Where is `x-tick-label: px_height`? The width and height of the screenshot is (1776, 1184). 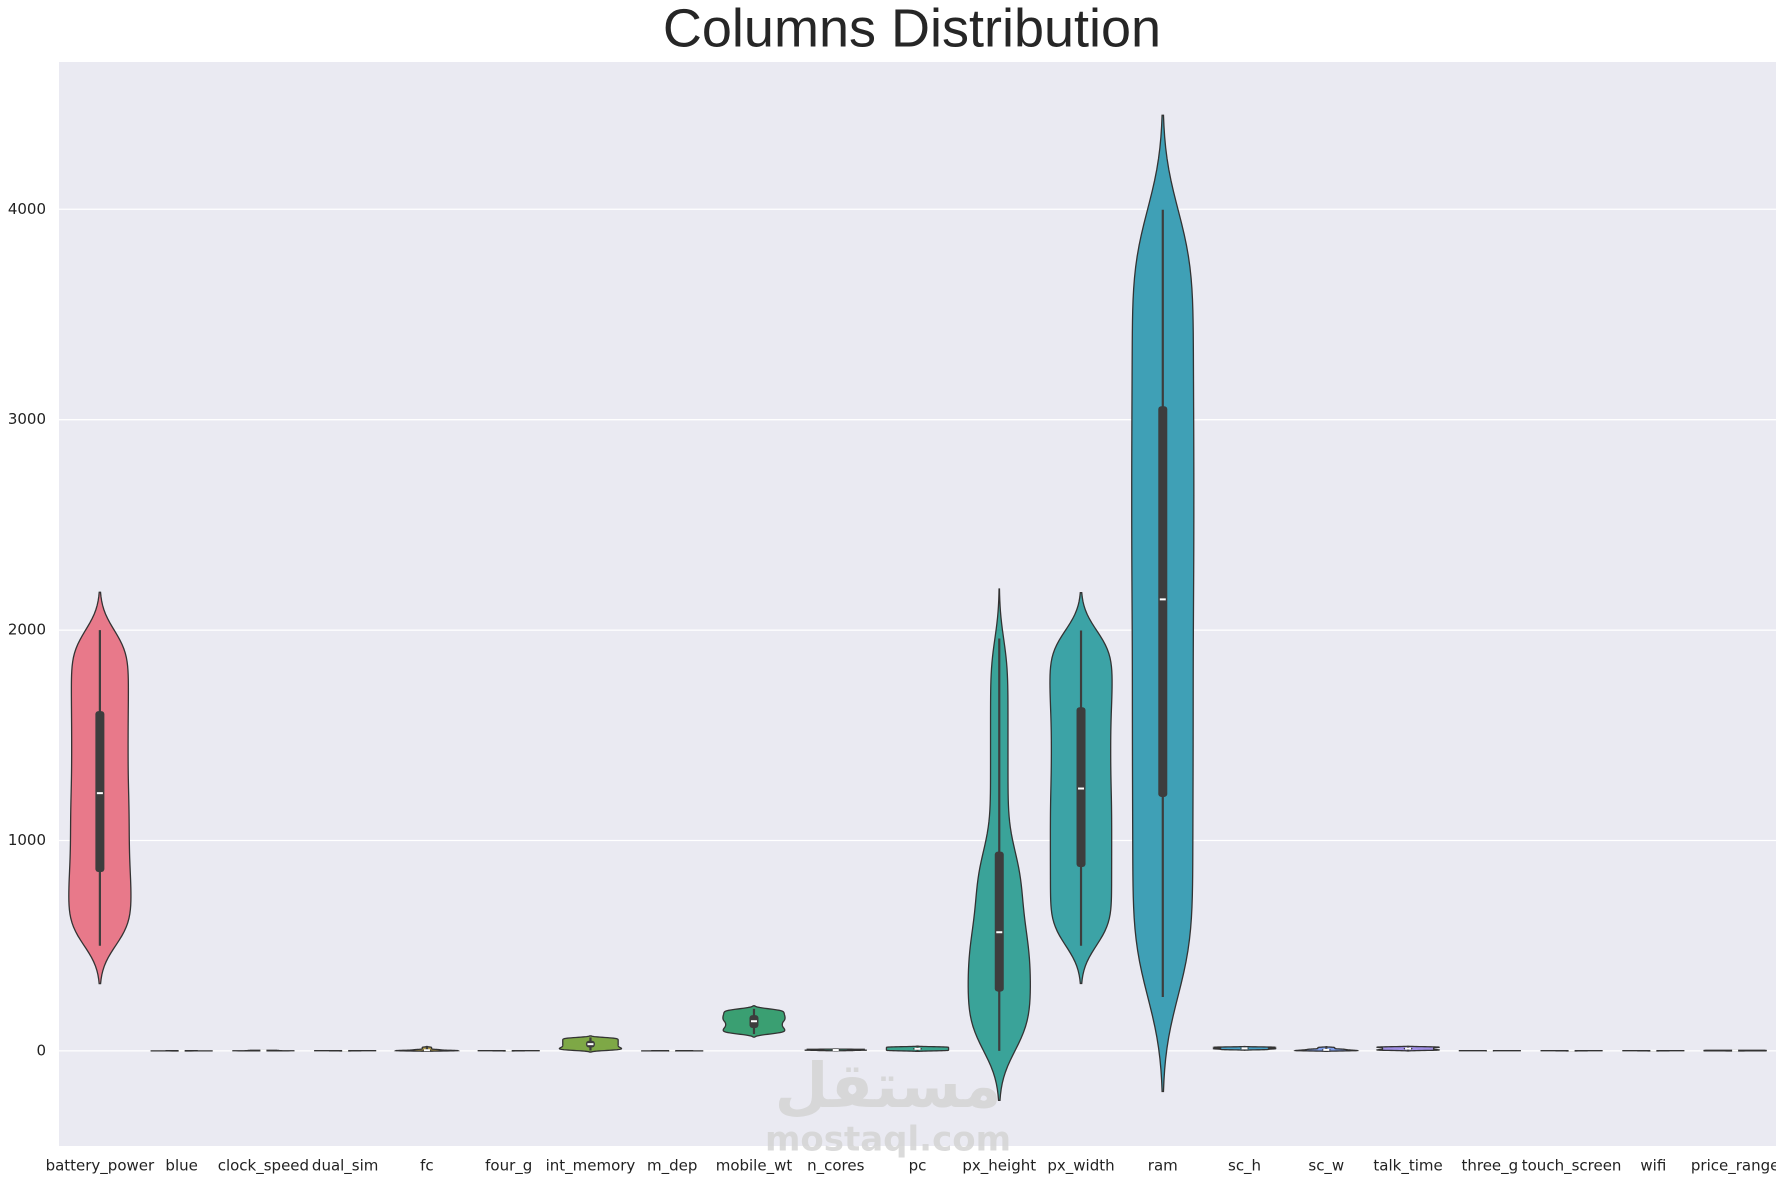 x-tick-label: px_height is located at coordinates (999, 1166).